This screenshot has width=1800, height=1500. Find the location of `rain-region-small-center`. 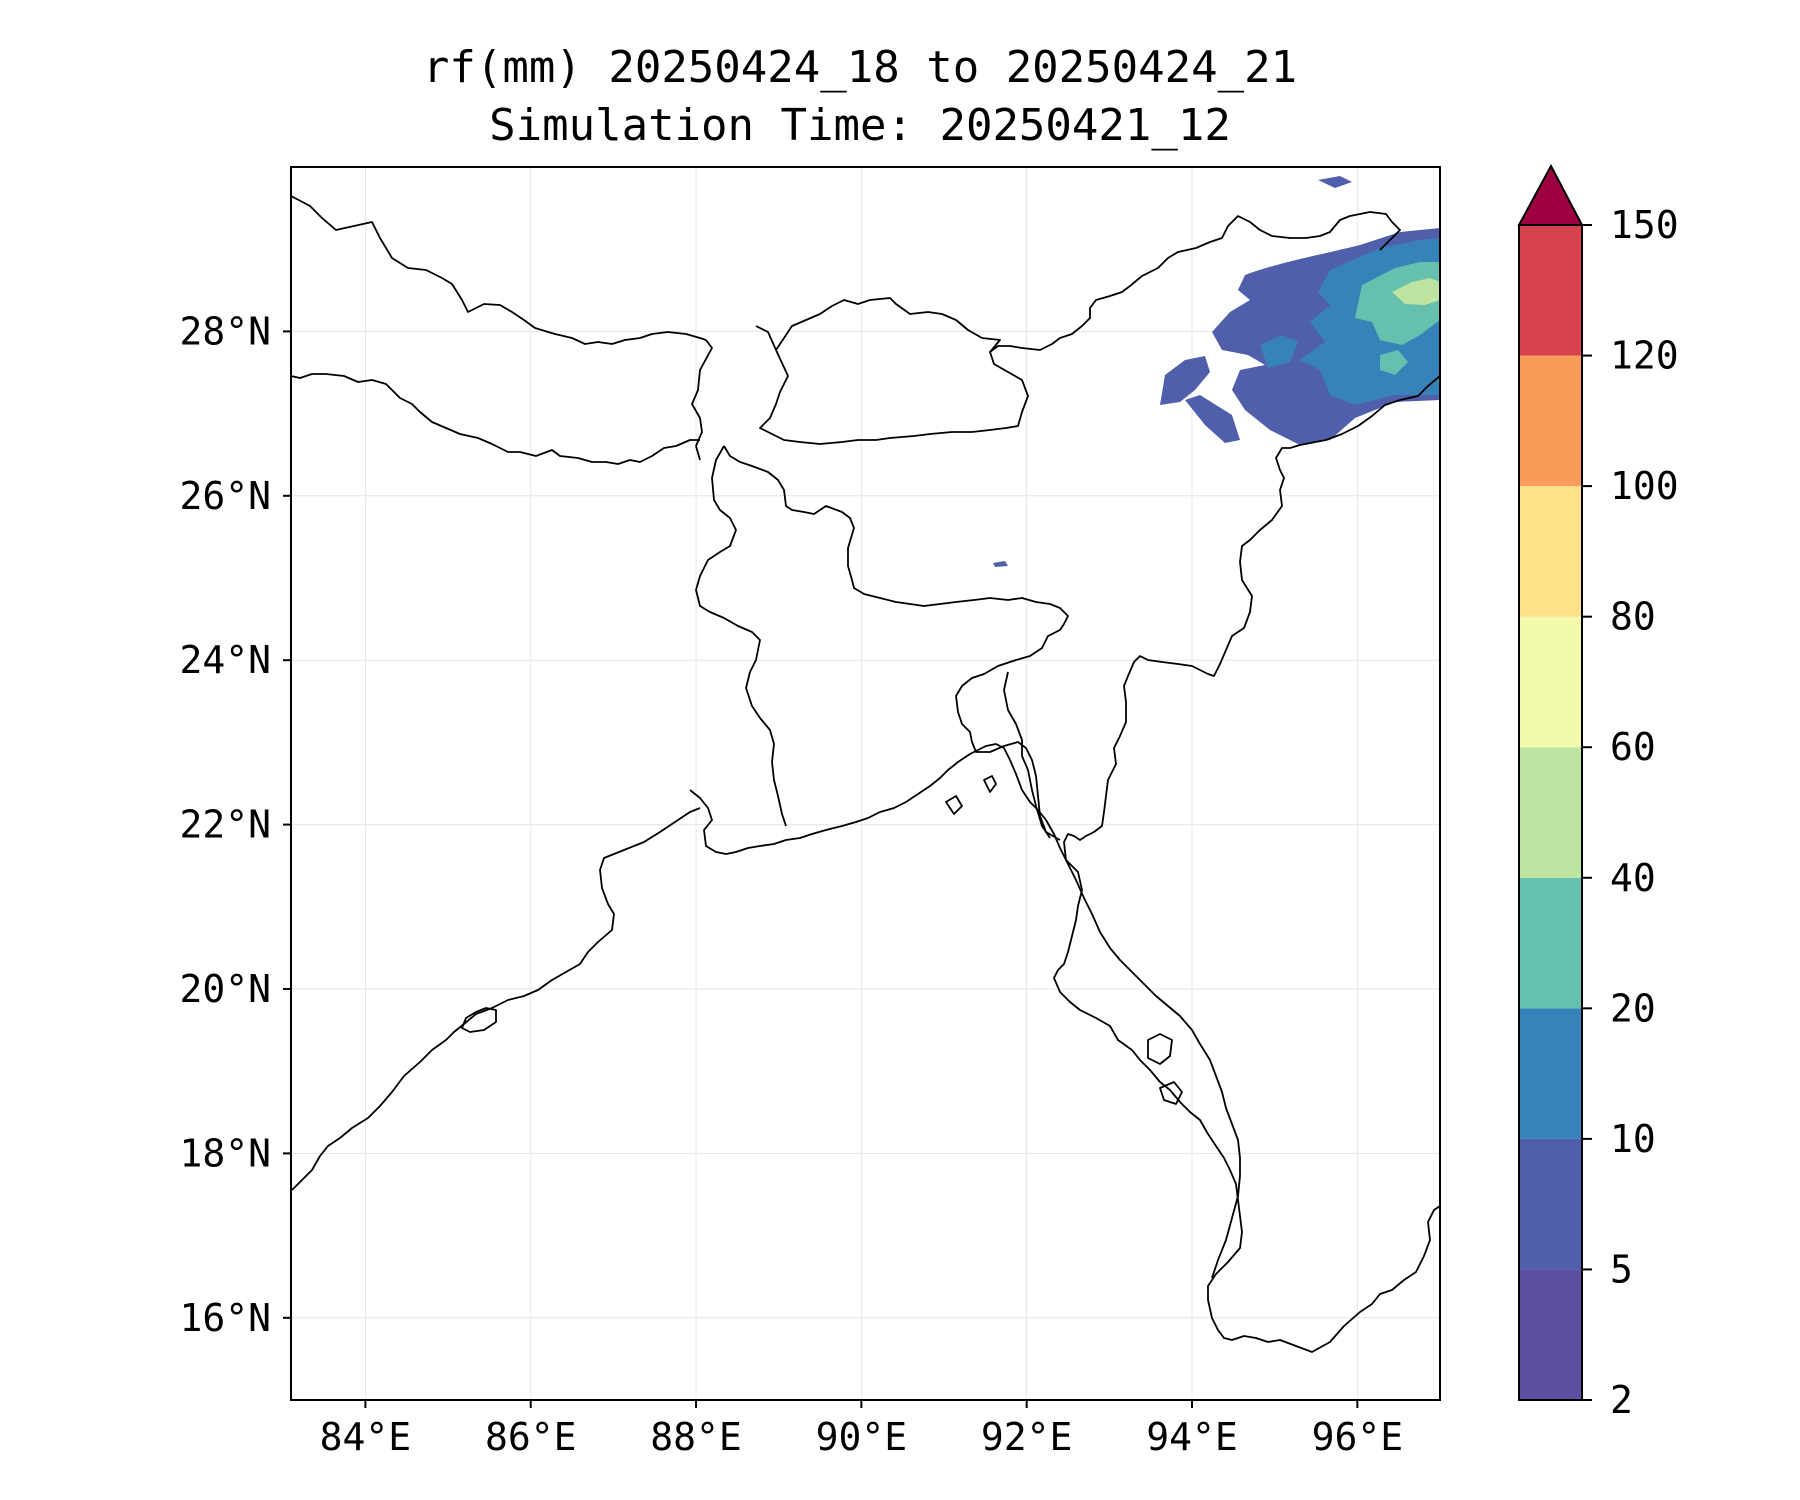

rain-region-small-center is located at coordinates (1000, 564).